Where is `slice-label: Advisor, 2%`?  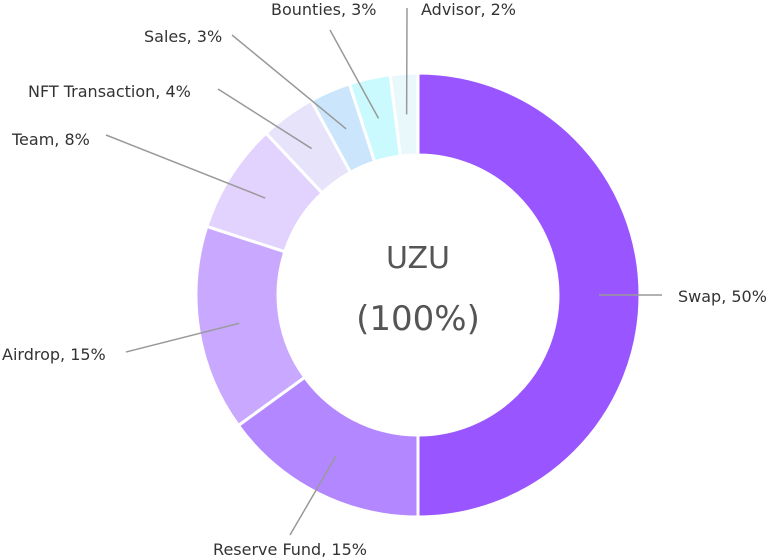
slice-label: Advisor, 2% is located at coordinates (468, 9).